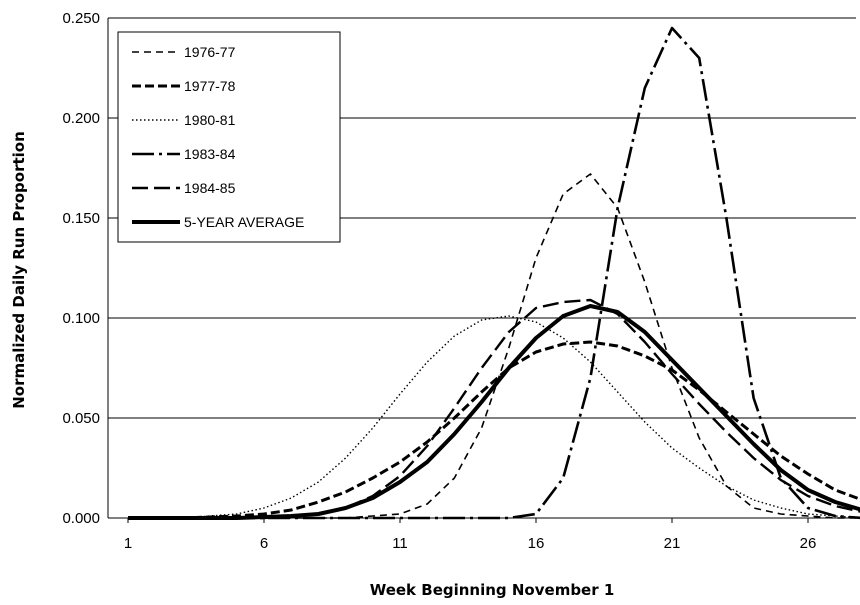  Describe the element at coordinates (808, 543) in the screenshot. I see `x-tick-label: 26` at that location.